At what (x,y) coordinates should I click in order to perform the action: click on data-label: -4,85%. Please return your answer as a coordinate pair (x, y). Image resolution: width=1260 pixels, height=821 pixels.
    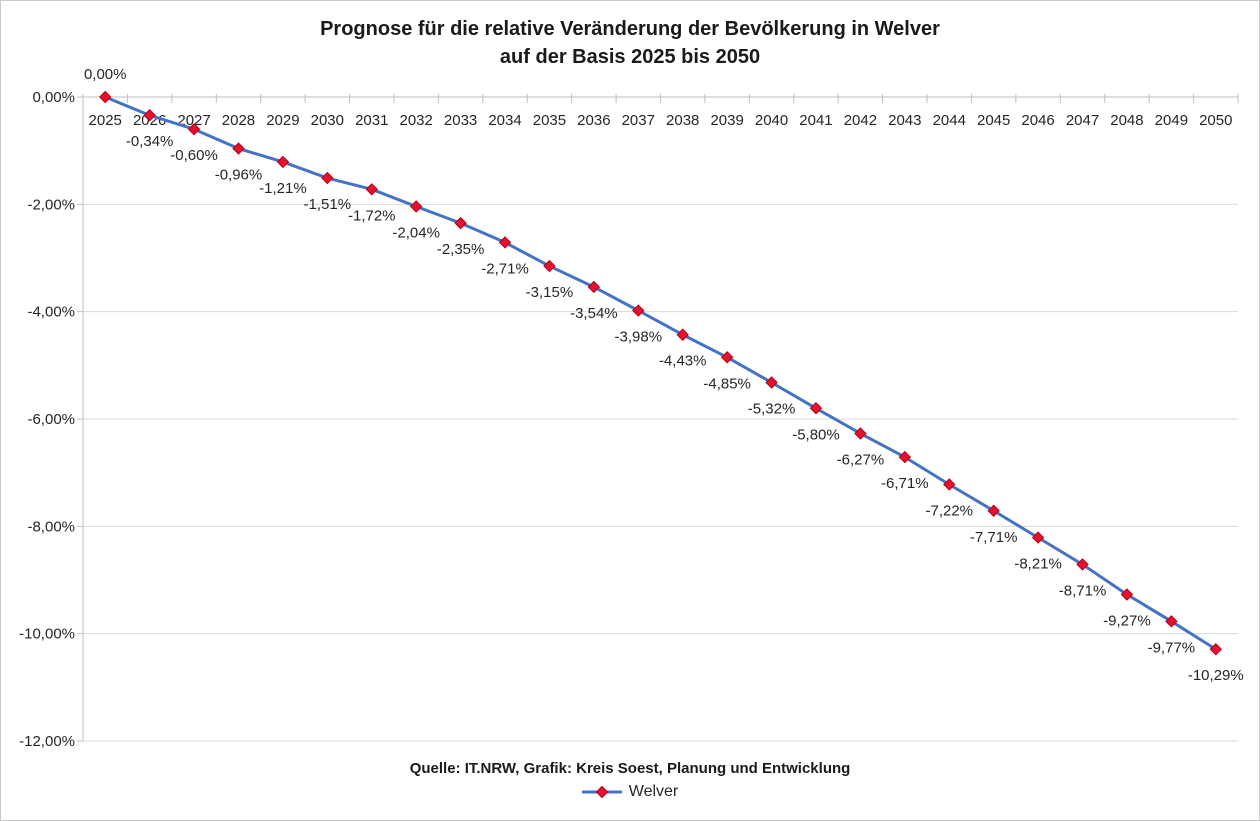
    Looking at the image, I should click on (727, 383).